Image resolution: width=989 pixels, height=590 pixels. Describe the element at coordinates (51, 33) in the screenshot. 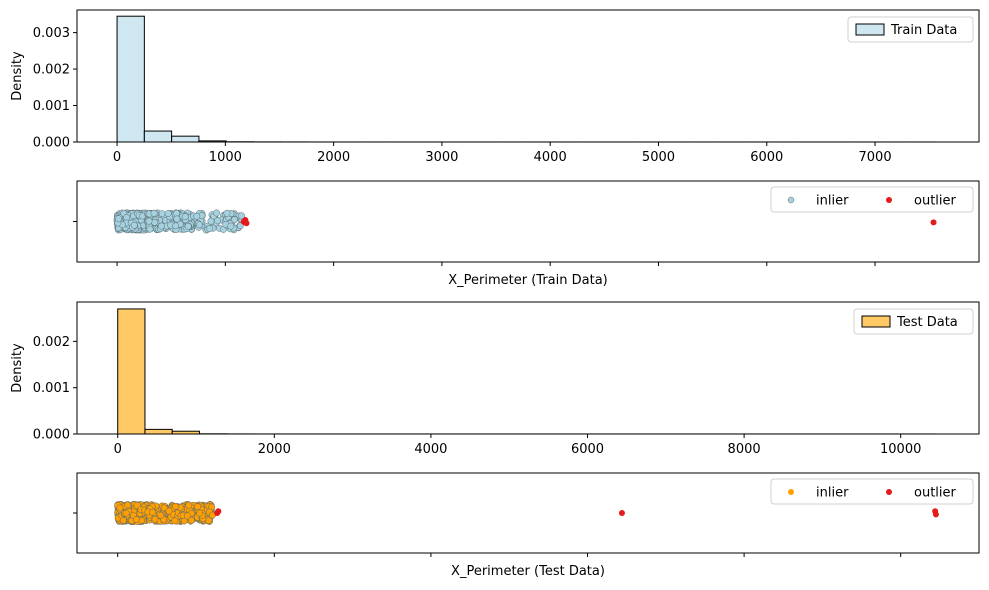

I see `y-tick-label: 0.003` at that location.